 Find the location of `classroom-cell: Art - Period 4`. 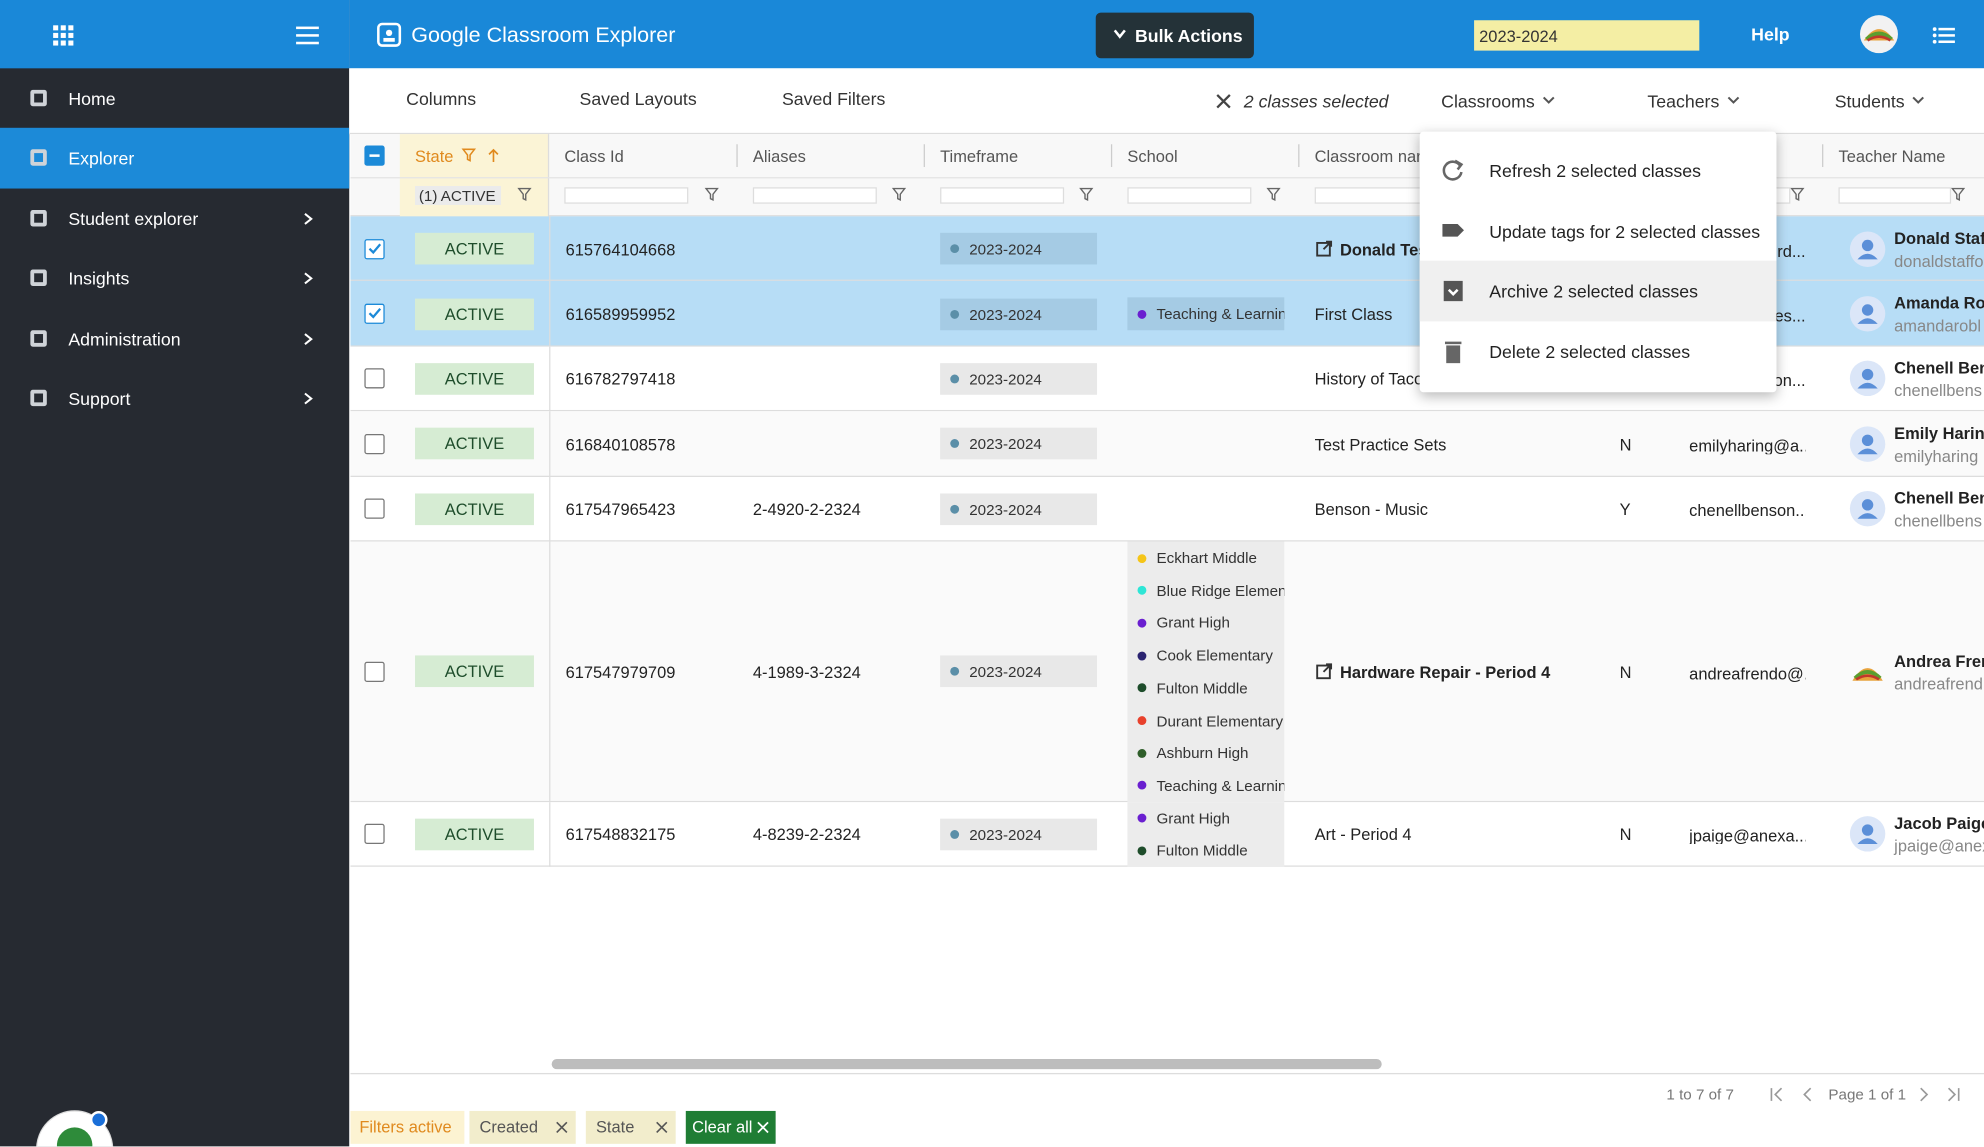

classroom-cell: Art - Period 4 is located at coordinates (1458, 834).